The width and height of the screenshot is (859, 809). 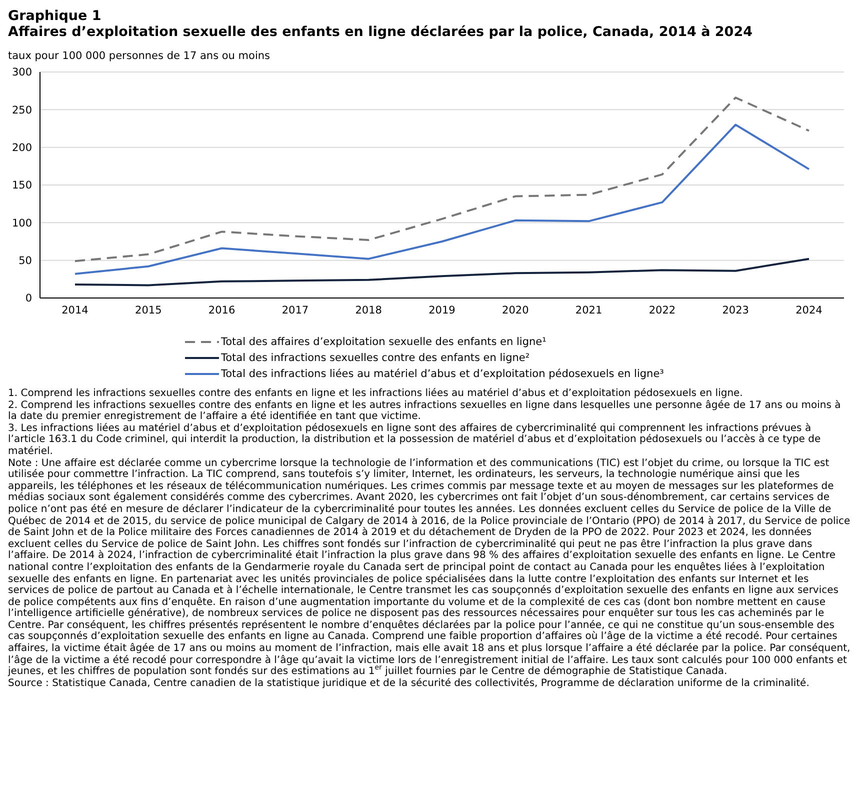 I want to click on text: 1. Comprend les infractions sexuelles contre des enfants en ligne et les infractions liées au matériel d’abus et d’exploitation pédosexuels en ligne., so click(x=376, y=394).